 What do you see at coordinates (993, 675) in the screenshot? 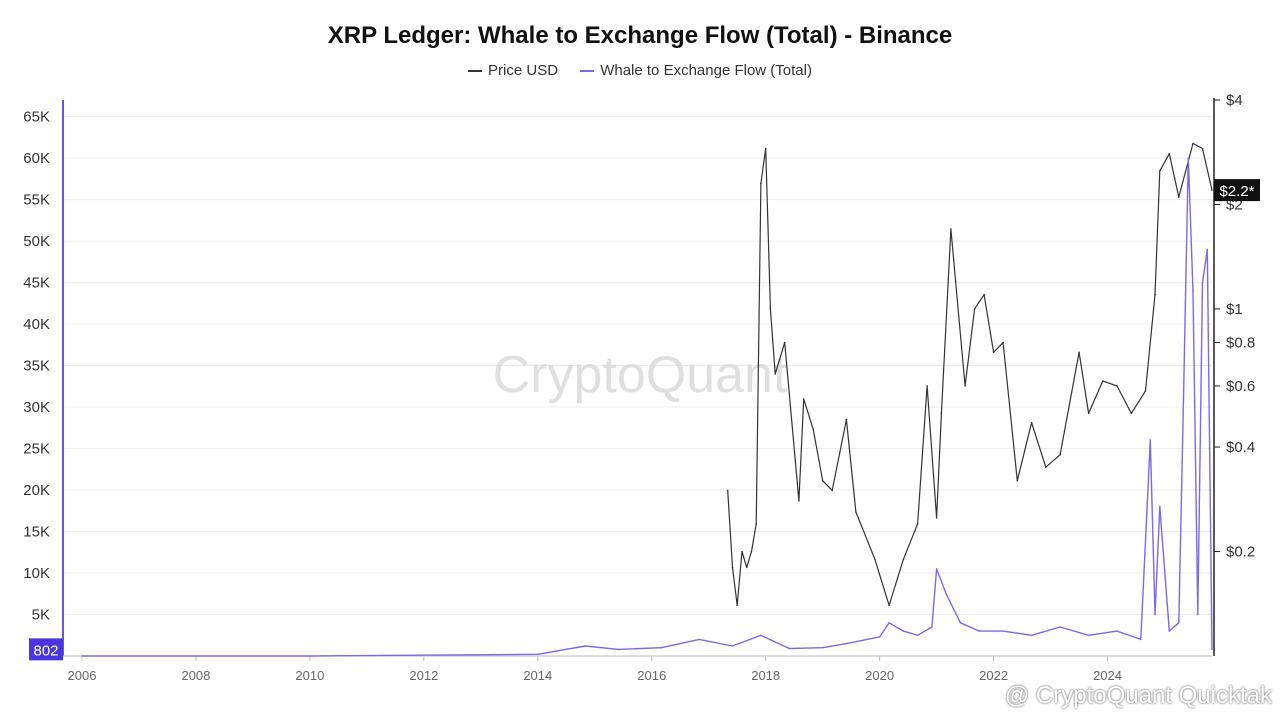
I see `x-tick-label: 2022` at bounding box center [993, 675].